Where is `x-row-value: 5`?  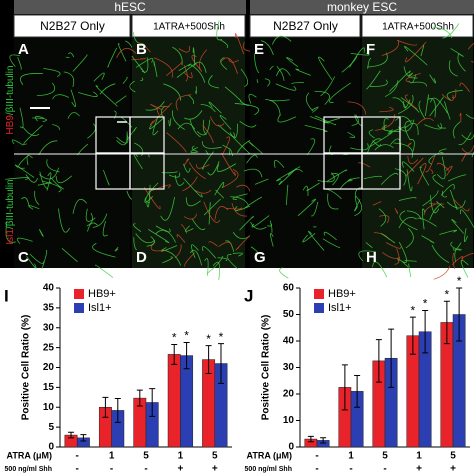
x-row-value: 5 is located at coordinates (453, 456).